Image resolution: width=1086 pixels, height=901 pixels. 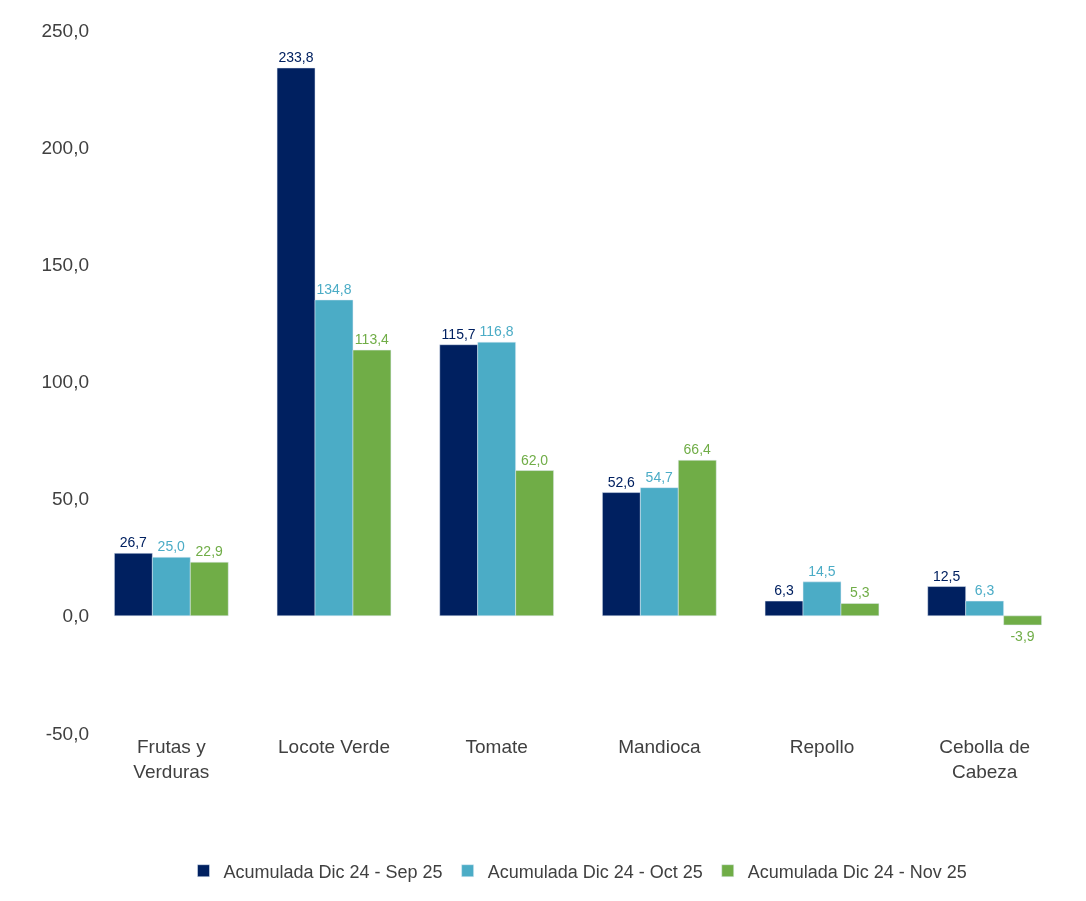 I want to click on x-tick-label: Repollo, so click(x=822, y=746).